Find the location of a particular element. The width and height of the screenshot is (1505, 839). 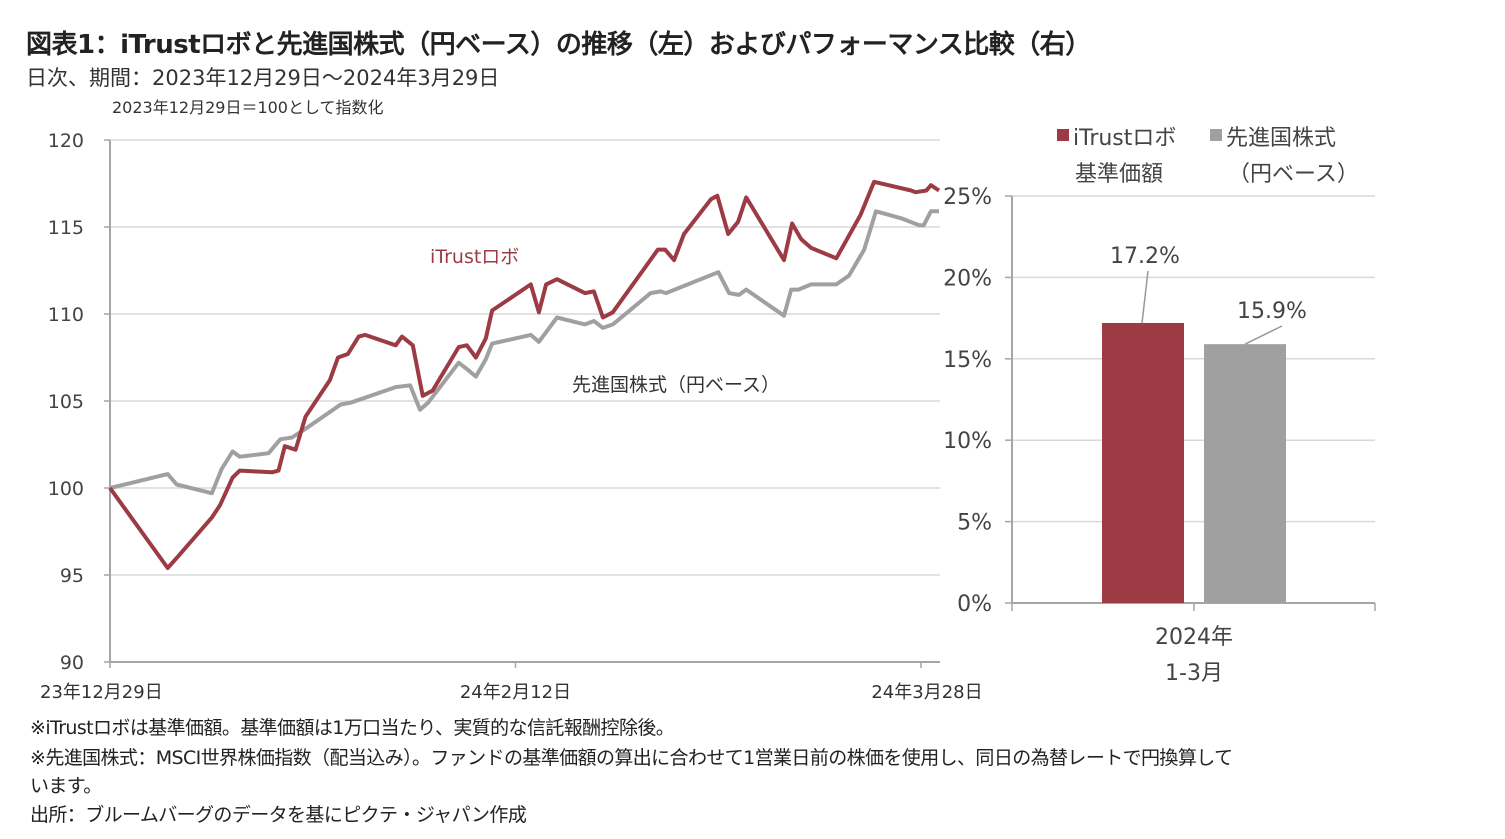

bar-y-tick-label: 5% is located at coordinates (974, 523).